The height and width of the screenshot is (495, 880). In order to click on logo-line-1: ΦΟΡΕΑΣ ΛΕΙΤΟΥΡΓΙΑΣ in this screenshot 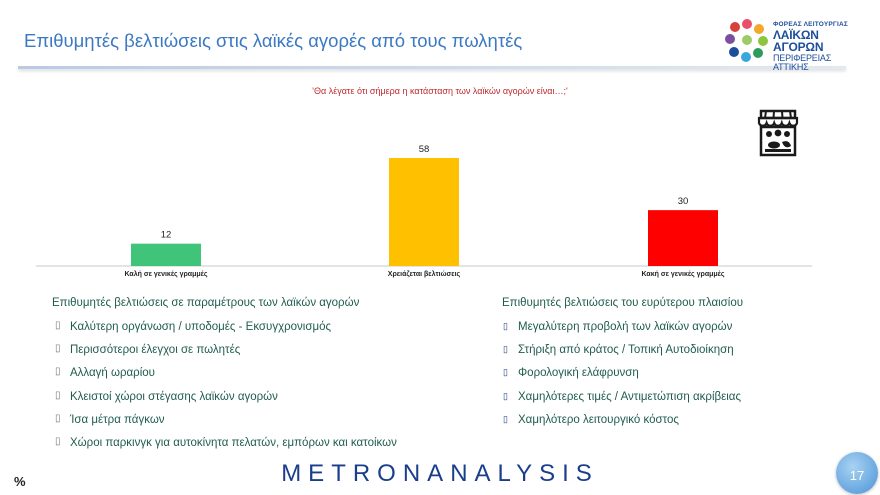, I will do `click(811, 24)`.